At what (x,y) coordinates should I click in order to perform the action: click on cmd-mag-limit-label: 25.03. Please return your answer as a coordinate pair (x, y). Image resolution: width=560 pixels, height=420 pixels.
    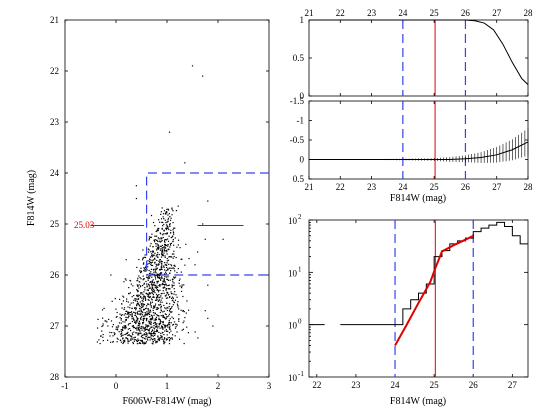
    Looking at the image, I should click on (84, 225).